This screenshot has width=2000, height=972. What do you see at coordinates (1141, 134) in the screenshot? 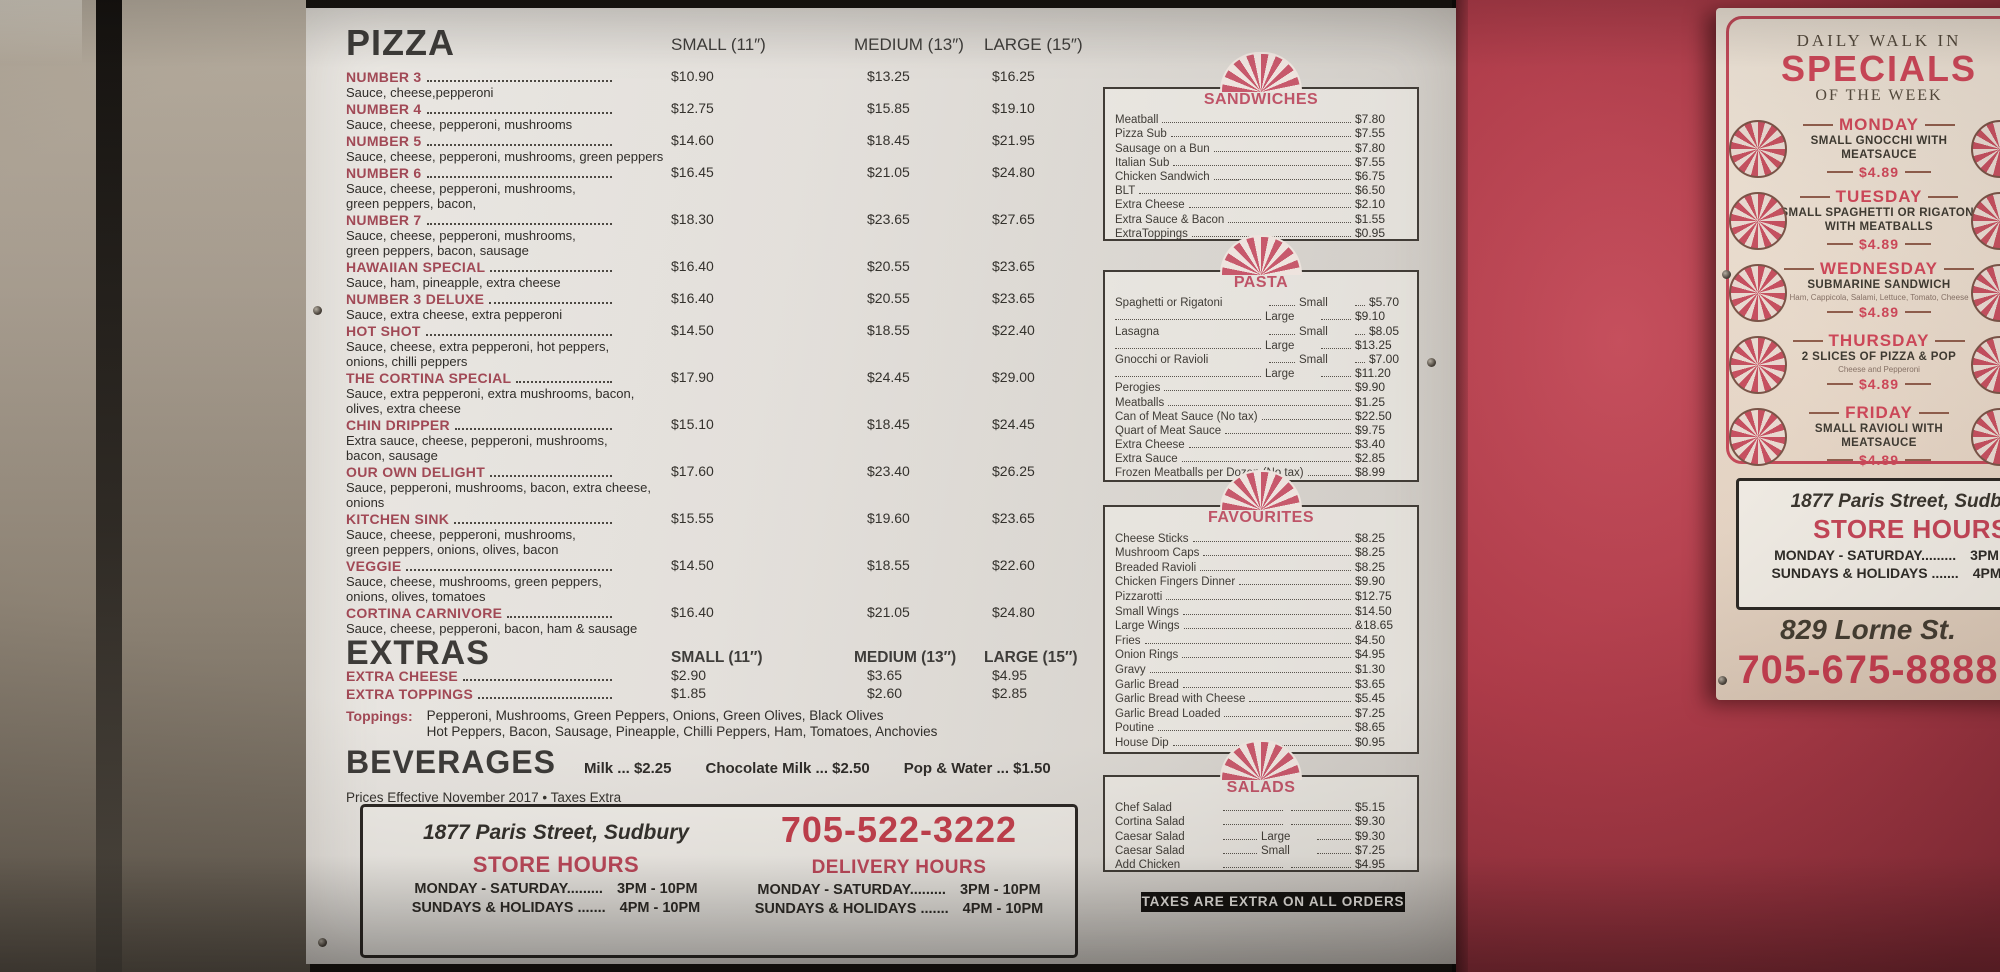
I see `menu-item-name: Pizza Sub` at bounding box center [1141, 134].